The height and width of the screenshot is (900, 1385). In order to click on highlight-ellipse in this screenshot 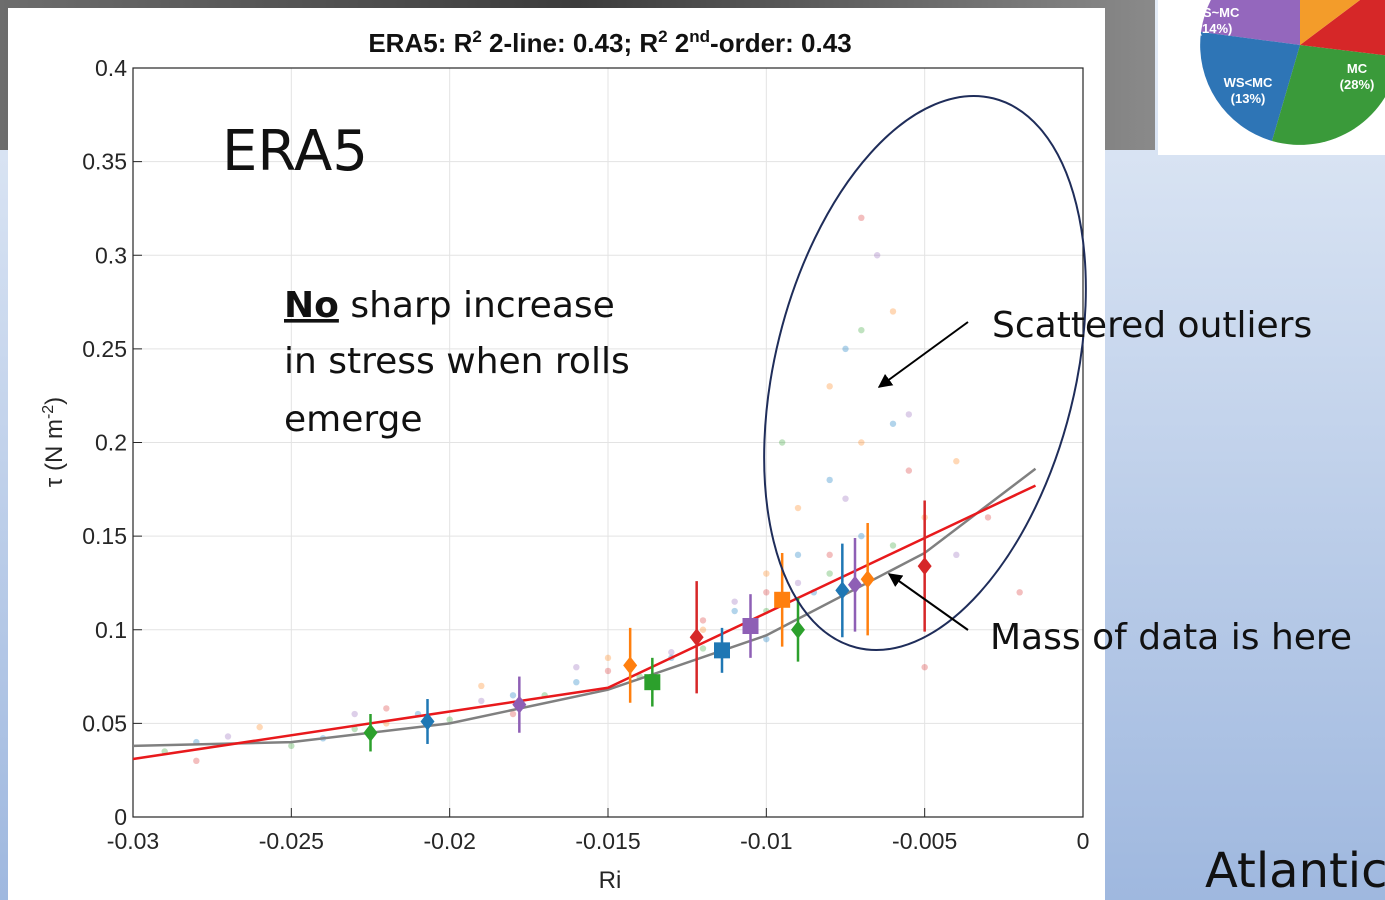, I will do `click(925, 373)`.